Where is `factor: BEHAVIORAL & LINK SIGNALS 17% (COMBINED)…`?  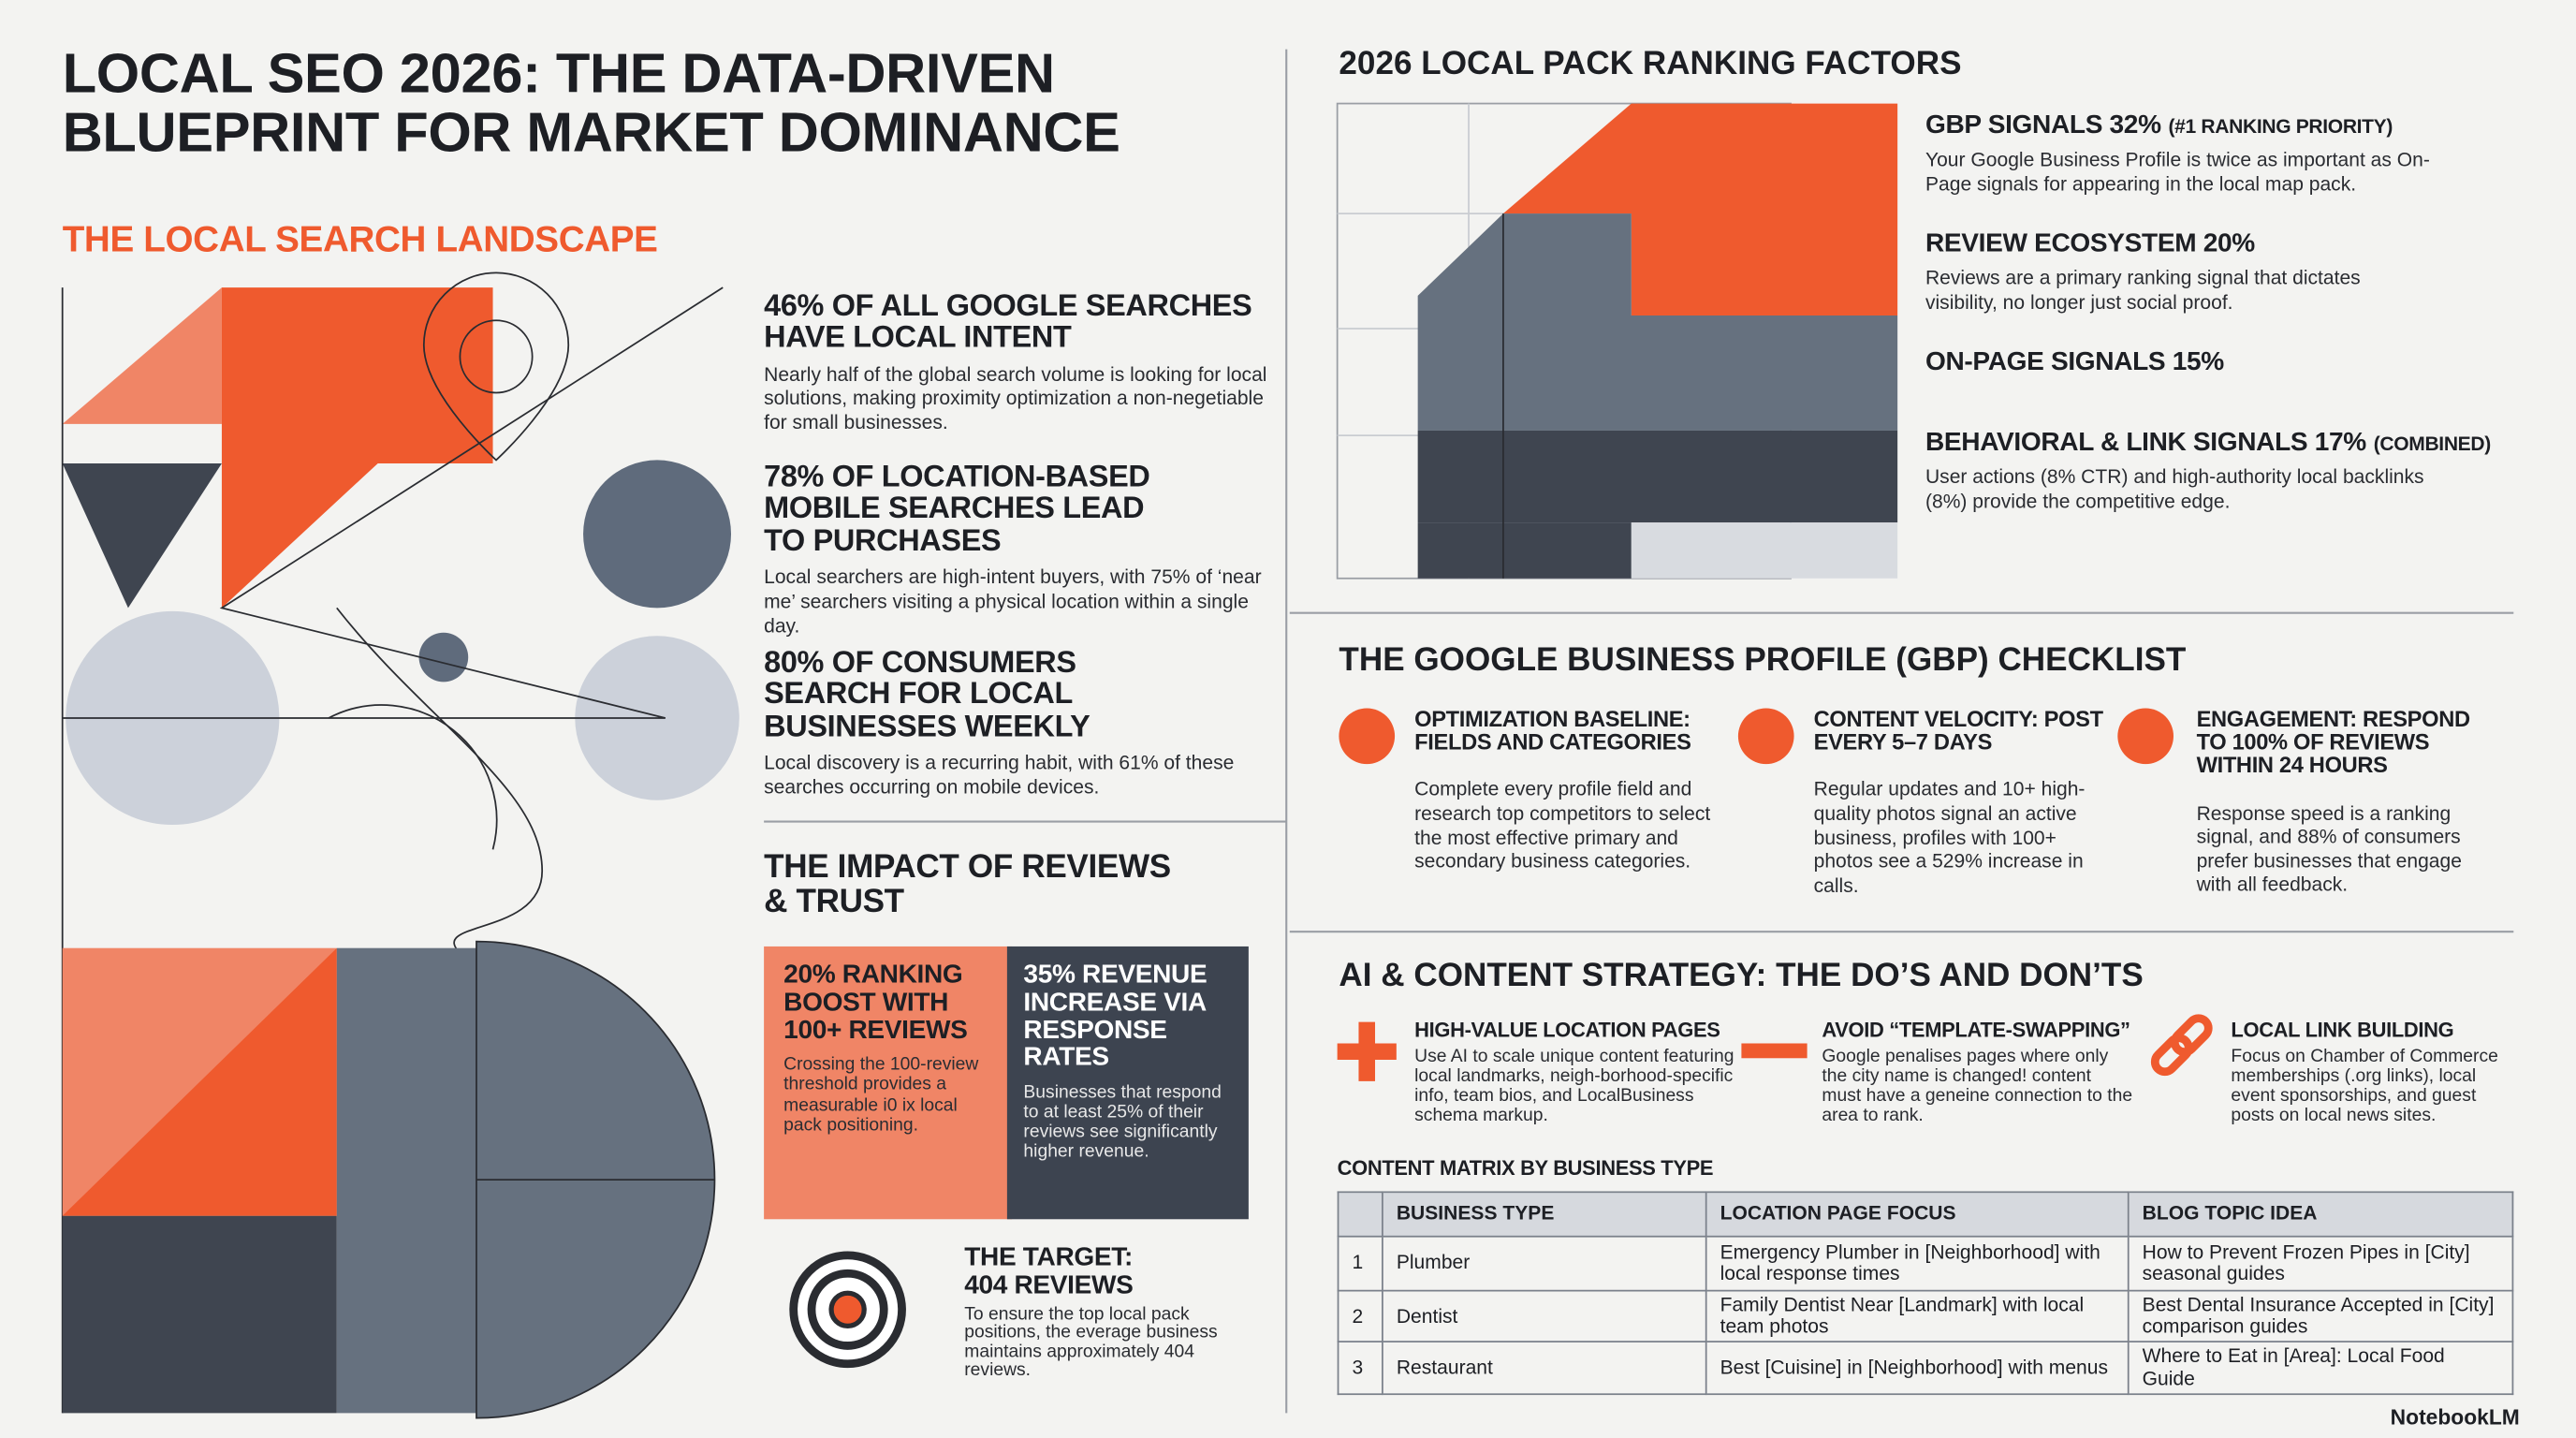
factor: BEHAVIORAL & LINK SIGNALS 17% (COMBINED)… is located at coordinates (2229, 471).